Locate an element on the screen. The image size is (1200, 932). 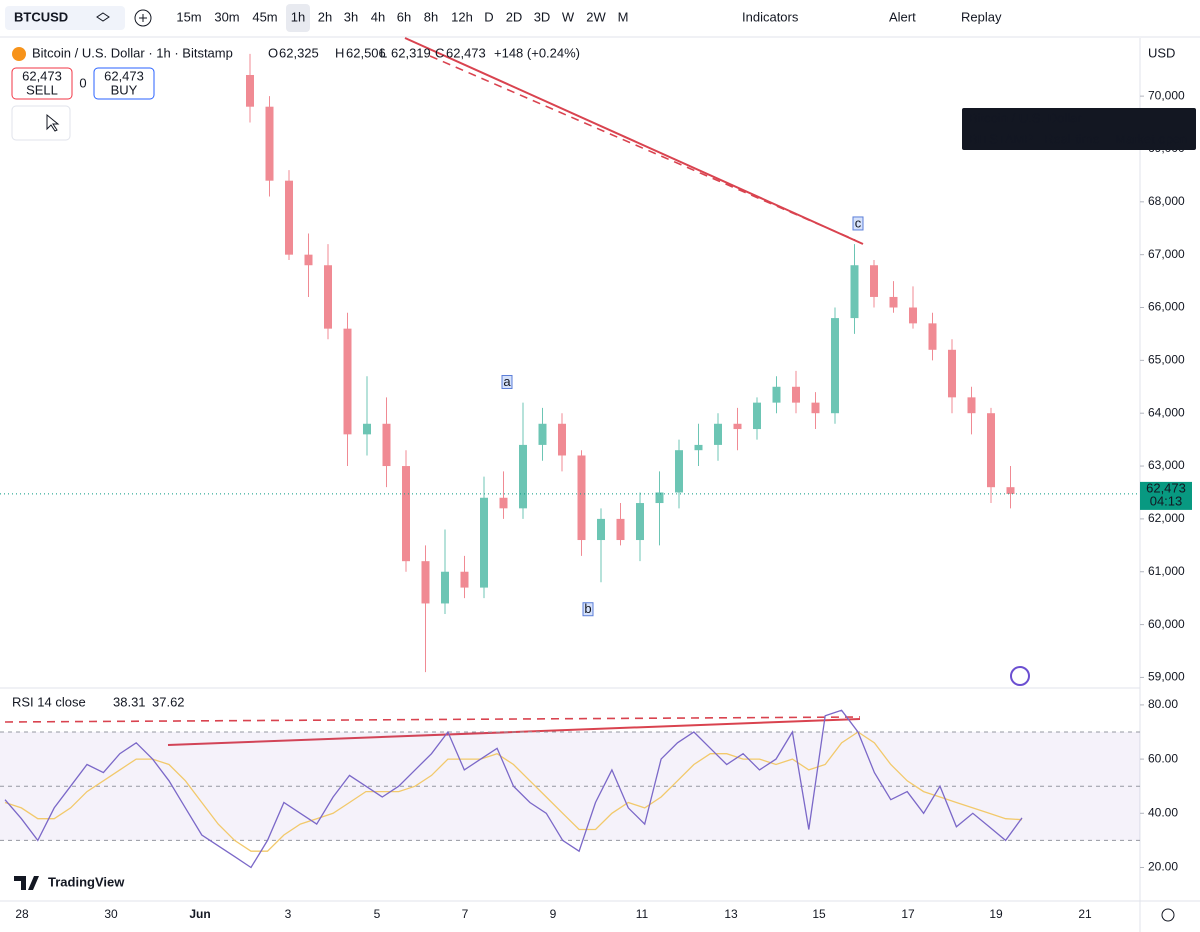
timeframe-button: 6h is located at coordinates (404, 16).